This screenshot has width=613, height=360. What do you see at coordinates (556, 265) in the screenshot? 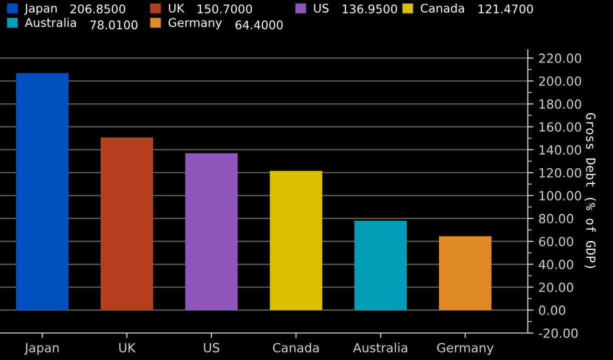
I see `y-tick-label: 40.00` at bounding box center [556, 265].